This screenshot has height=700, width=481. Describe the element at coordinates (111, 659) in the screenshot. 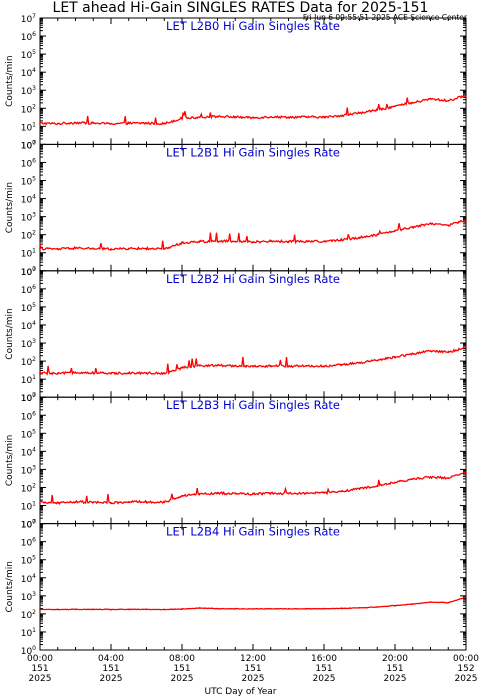

I see `x-tick-time: 04:00` at that location.